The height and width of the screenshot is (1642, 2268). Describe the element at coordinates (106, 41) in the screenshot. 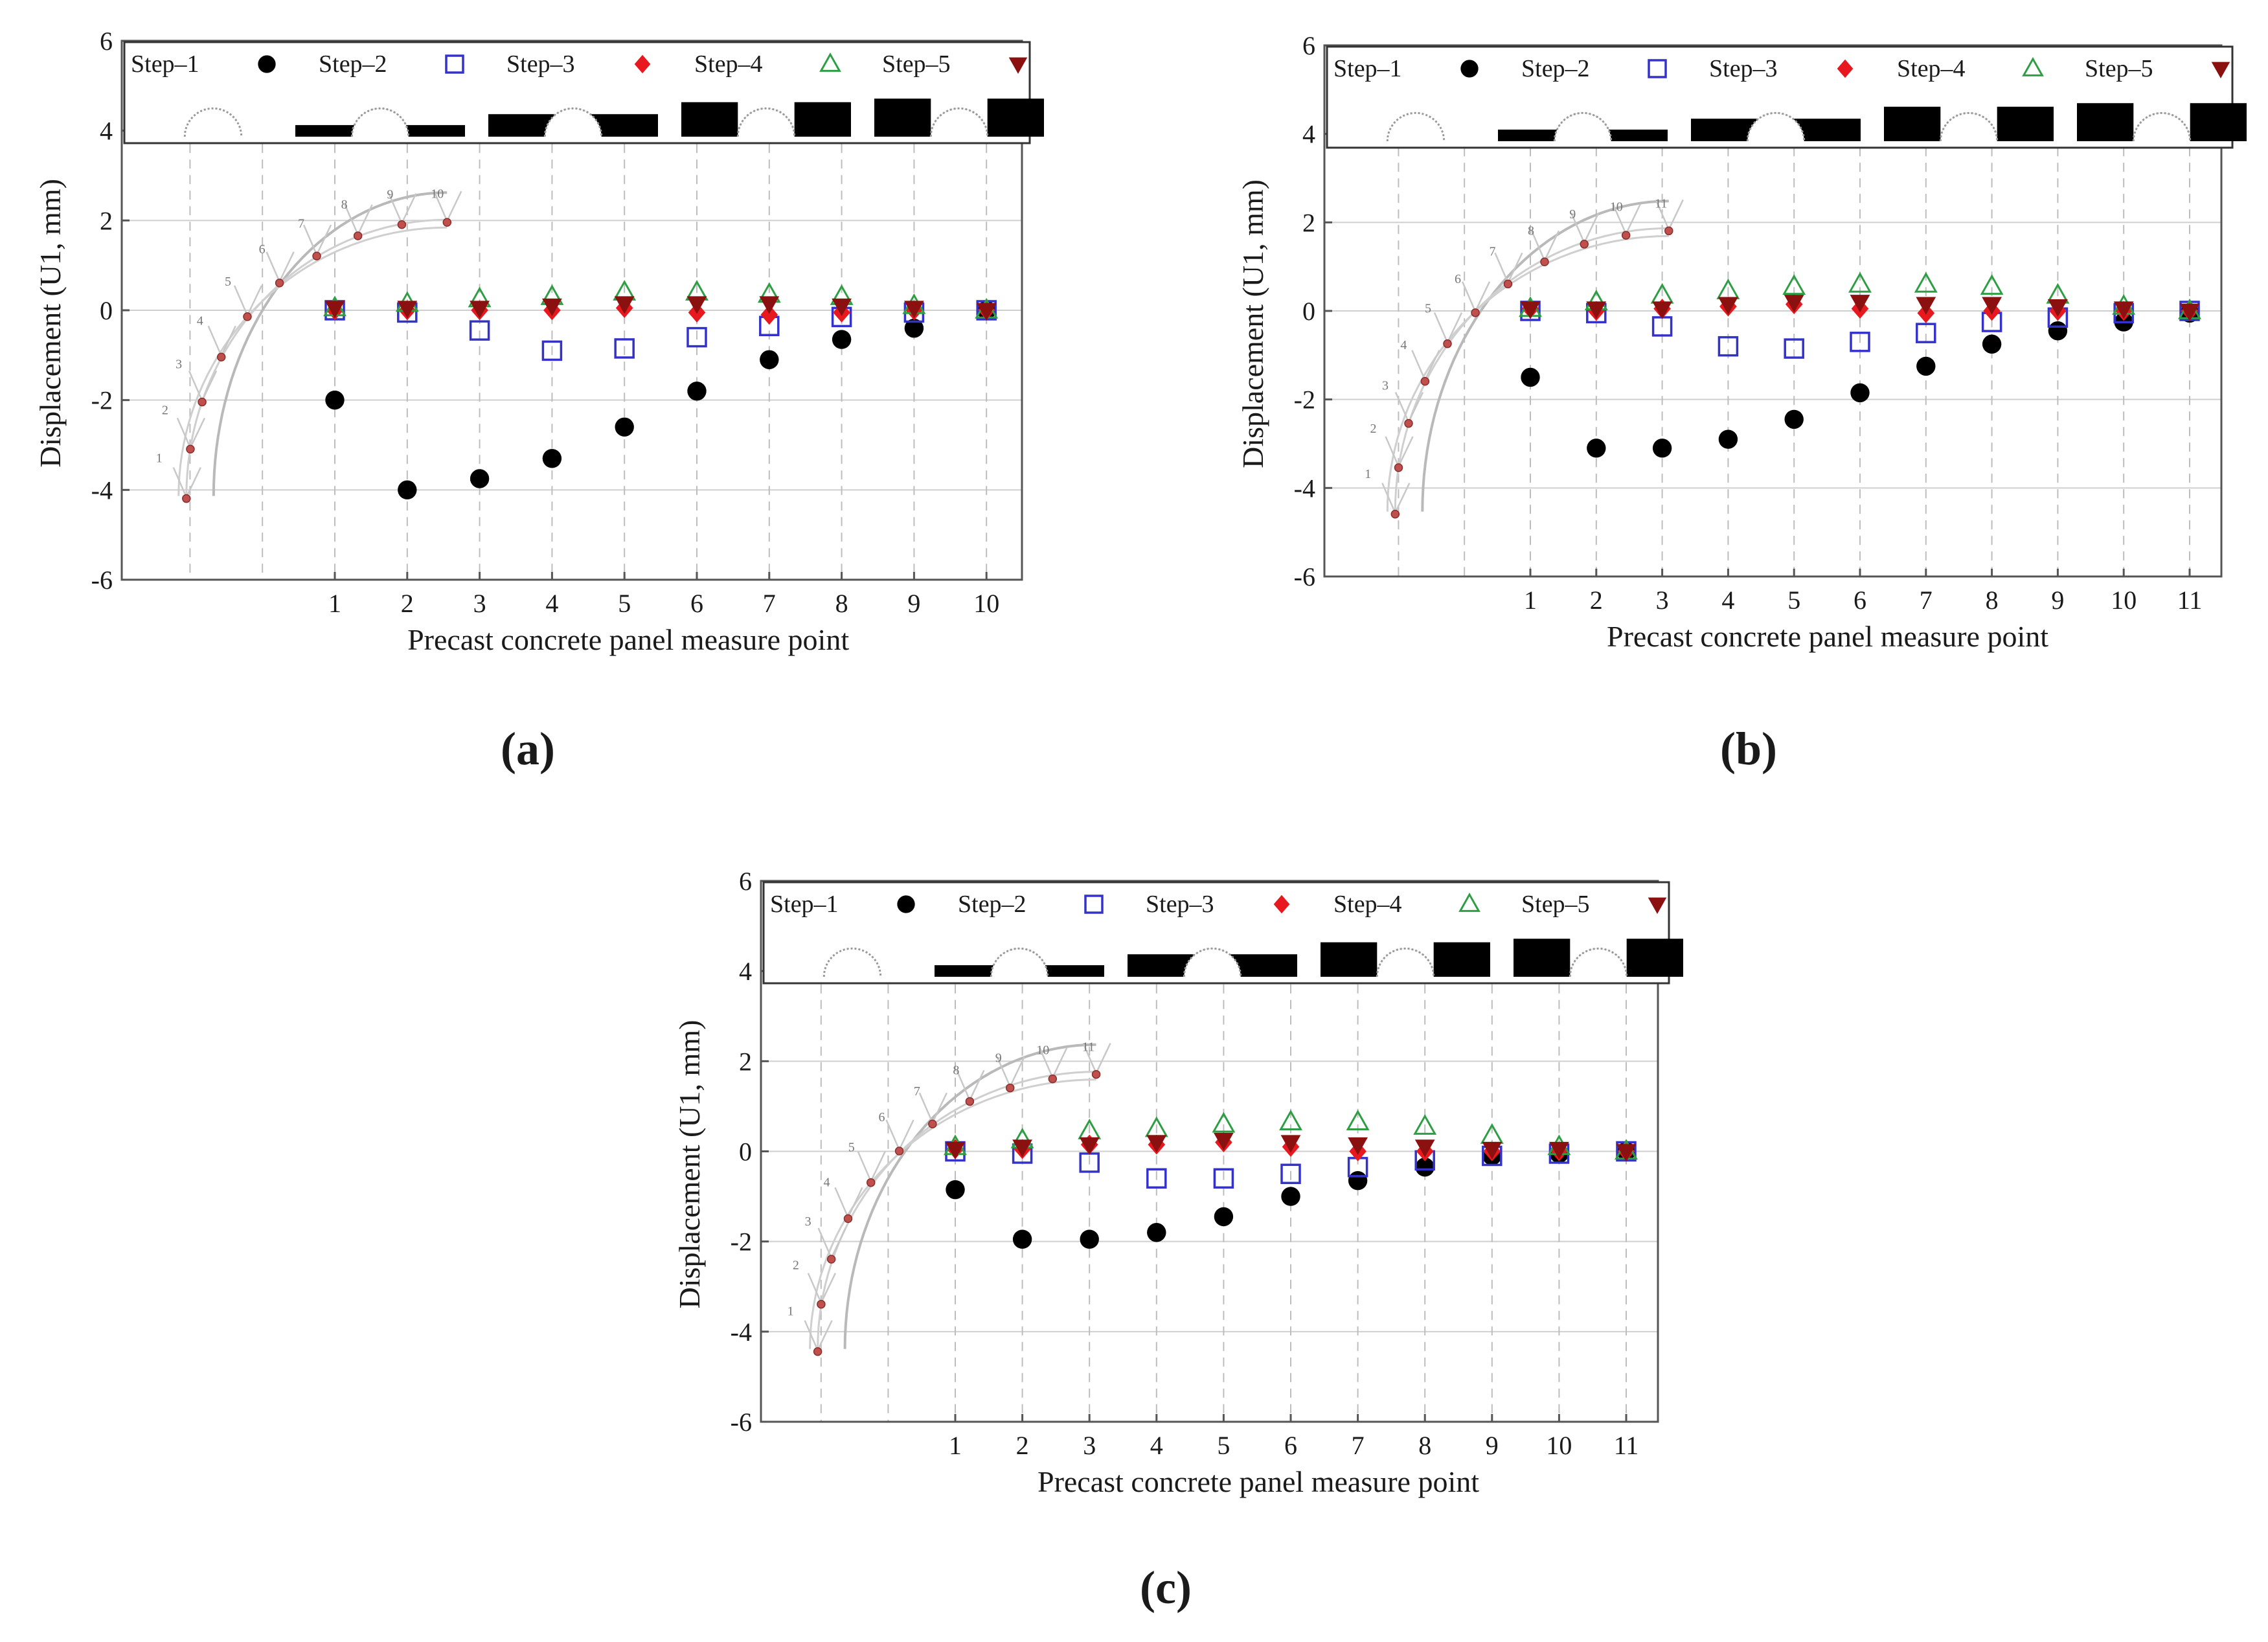

I see `y-tick-label: 6` at that location.